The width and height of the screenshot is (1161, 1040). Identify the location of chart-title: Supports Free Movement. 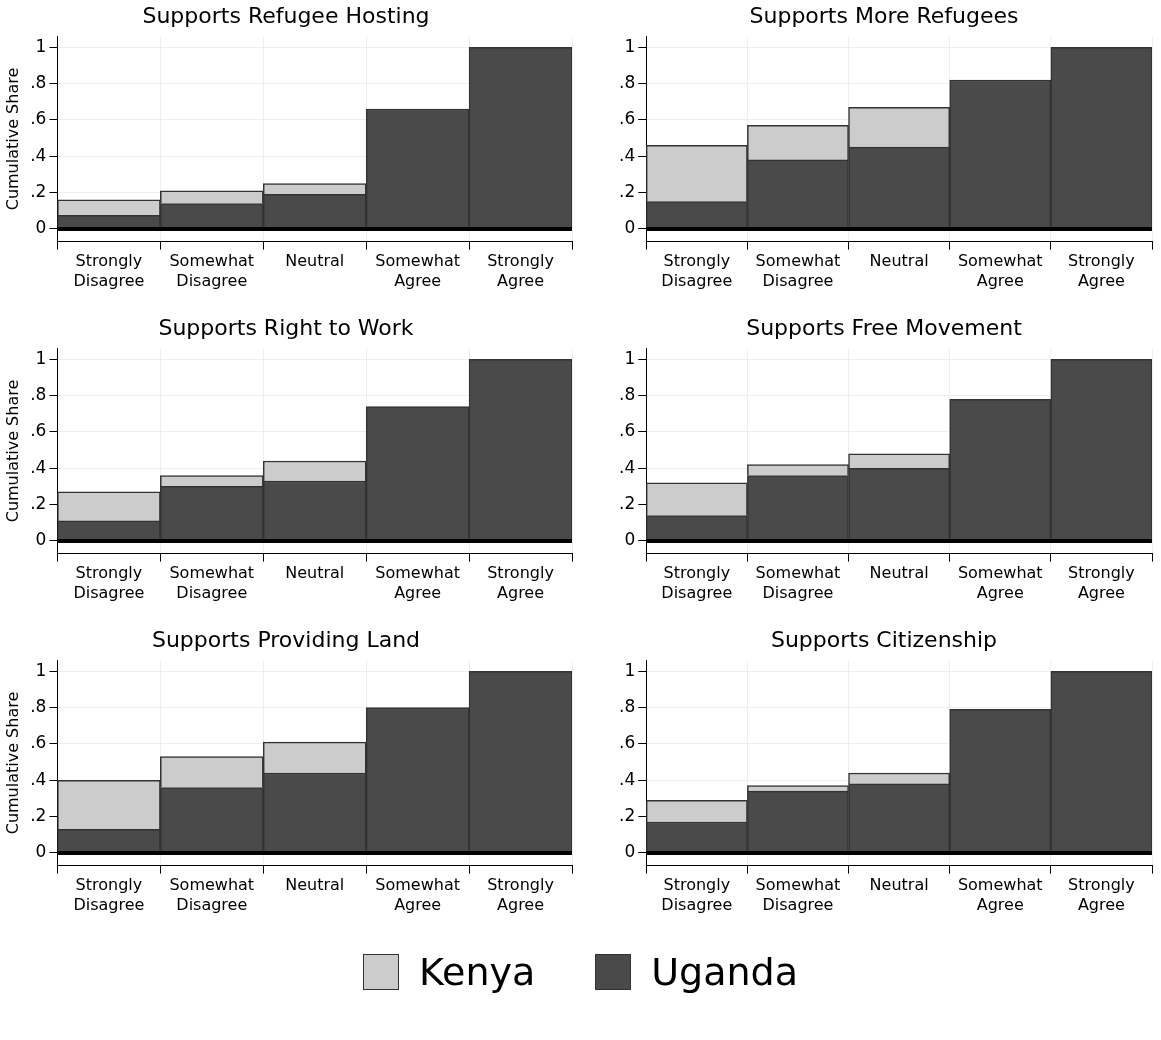
(884, 327).